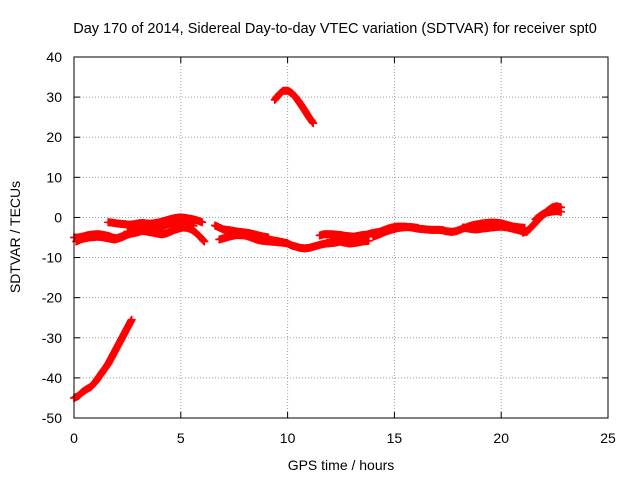 The height and width of the screenshot is (485, 640). Describe the element at coordinates (54, 97) in the screenshot. I see `y-tick-label: 30` at that location.